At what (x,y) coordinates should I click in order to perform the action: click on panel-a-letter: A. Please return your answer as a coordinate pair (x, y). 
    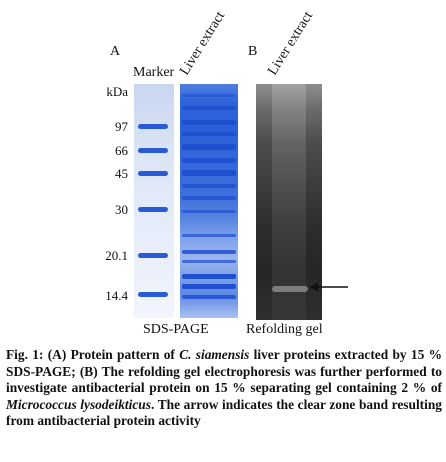
    Looking at the image, I should click on (115, 51).